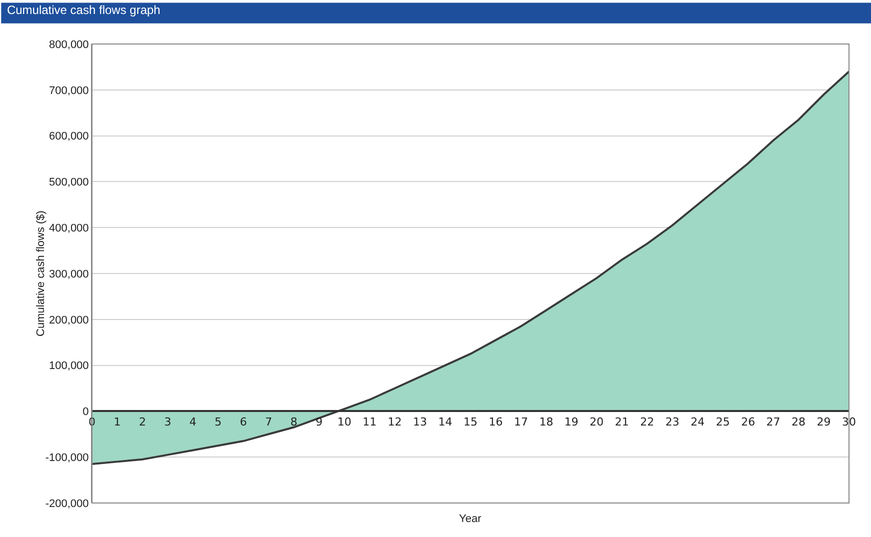 Image resolution: width=871 pixels, height=537 pixels. I want to click on x-tick-label: 5, so click(218, 421).